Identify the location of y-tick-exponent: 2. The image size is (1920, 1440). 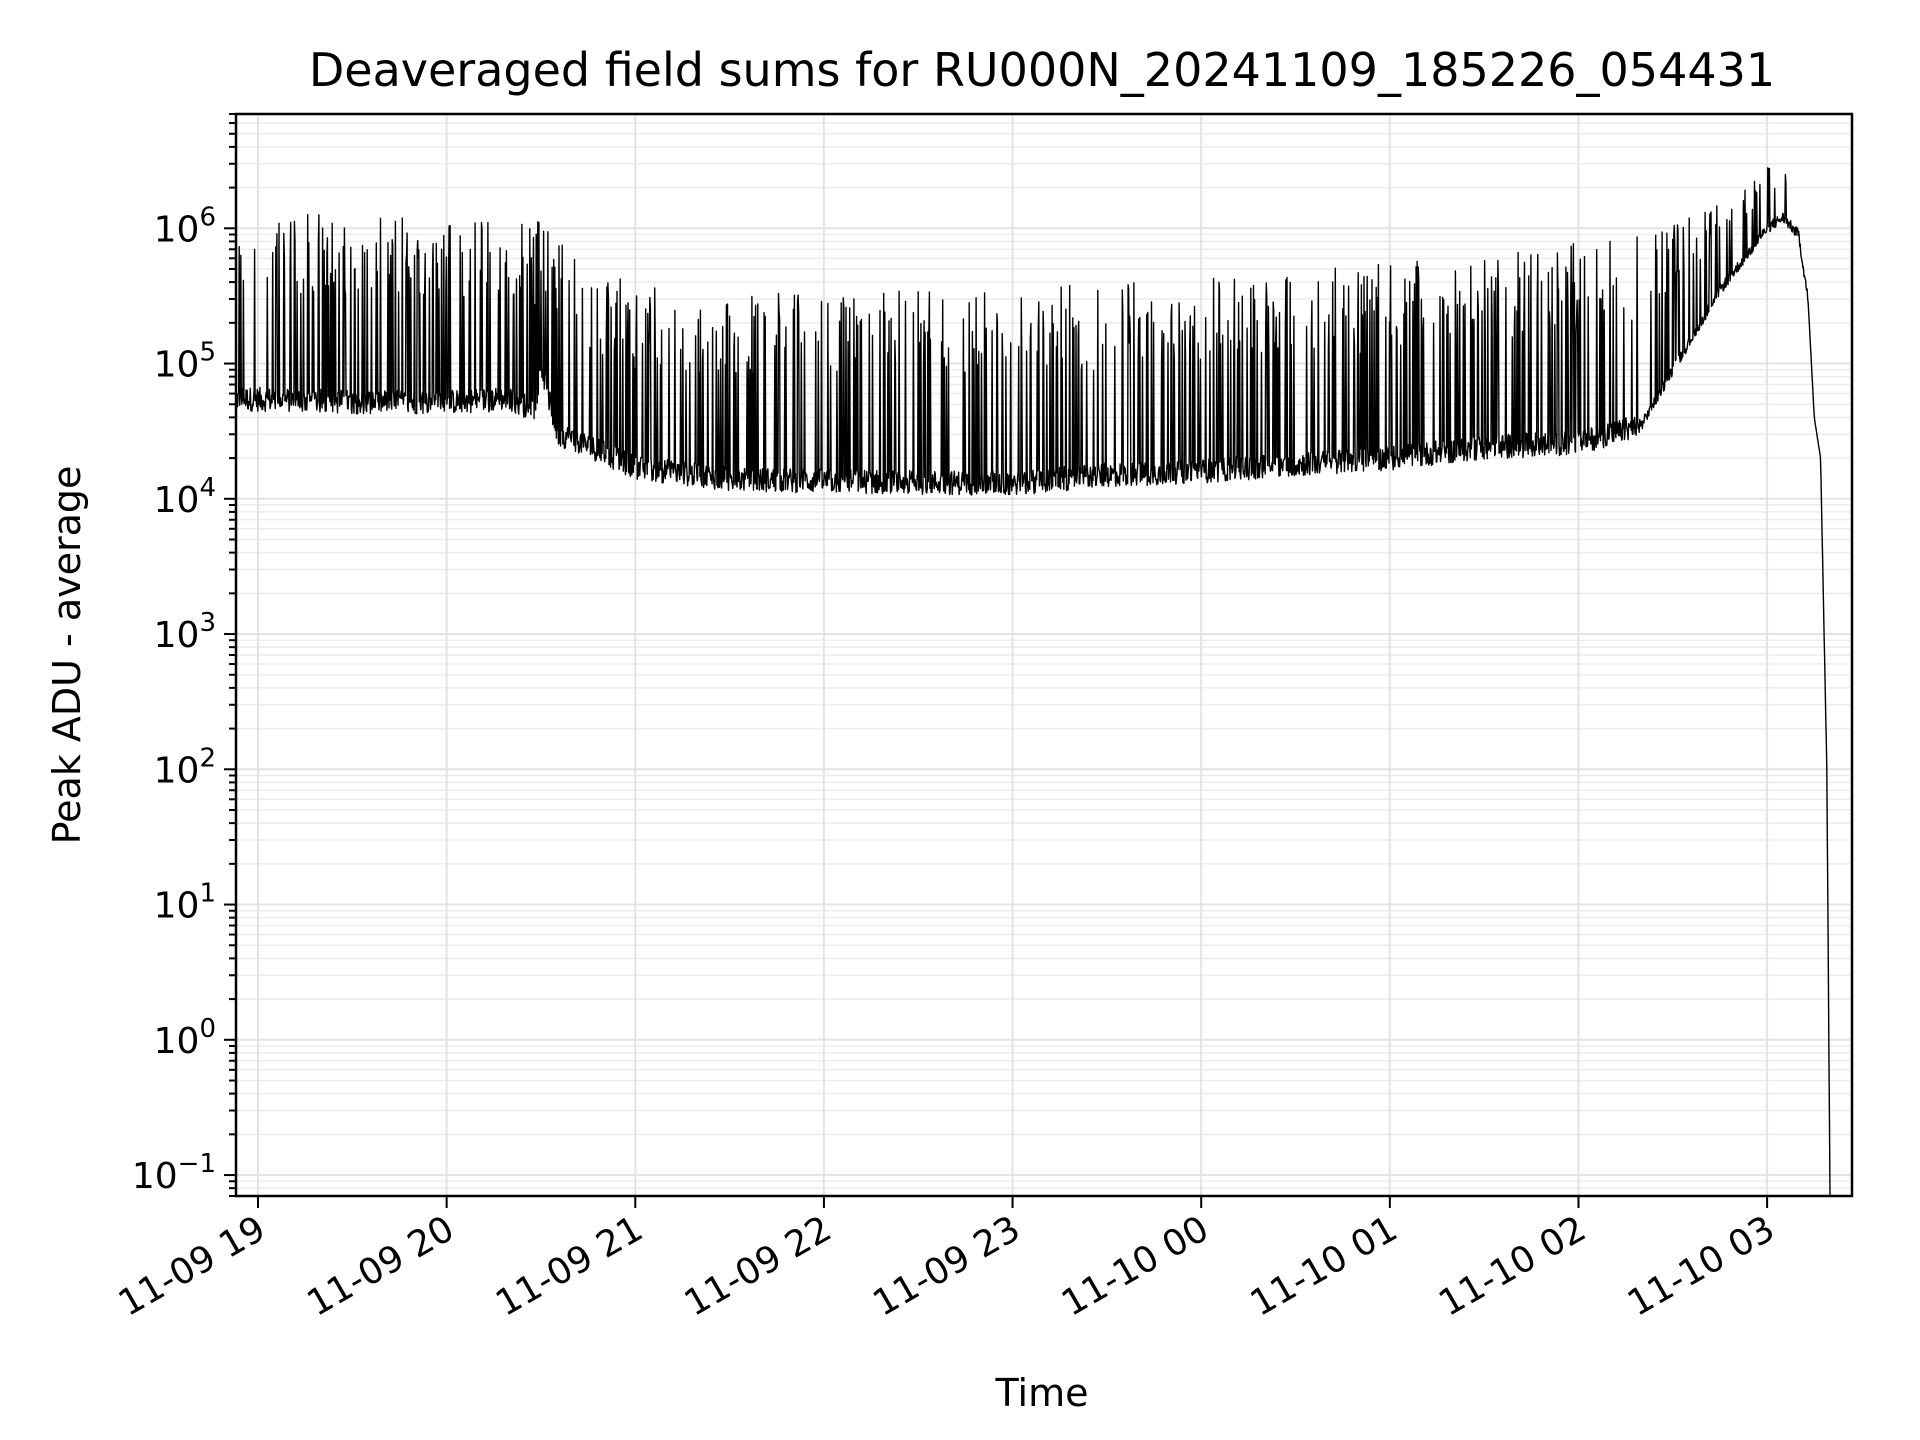
(207, 758).